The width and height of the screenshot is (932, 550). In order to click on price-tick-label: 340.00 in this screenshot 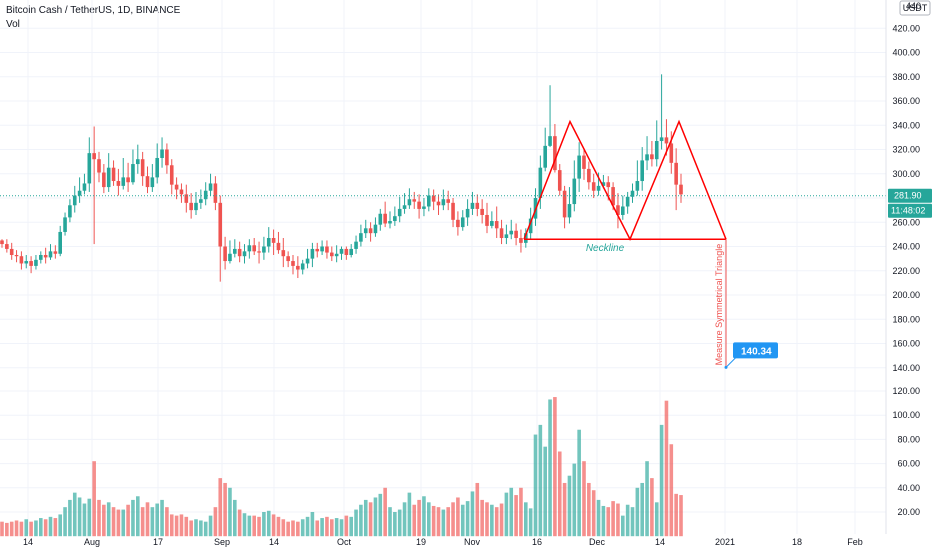, I will do `click(906, 125)`.